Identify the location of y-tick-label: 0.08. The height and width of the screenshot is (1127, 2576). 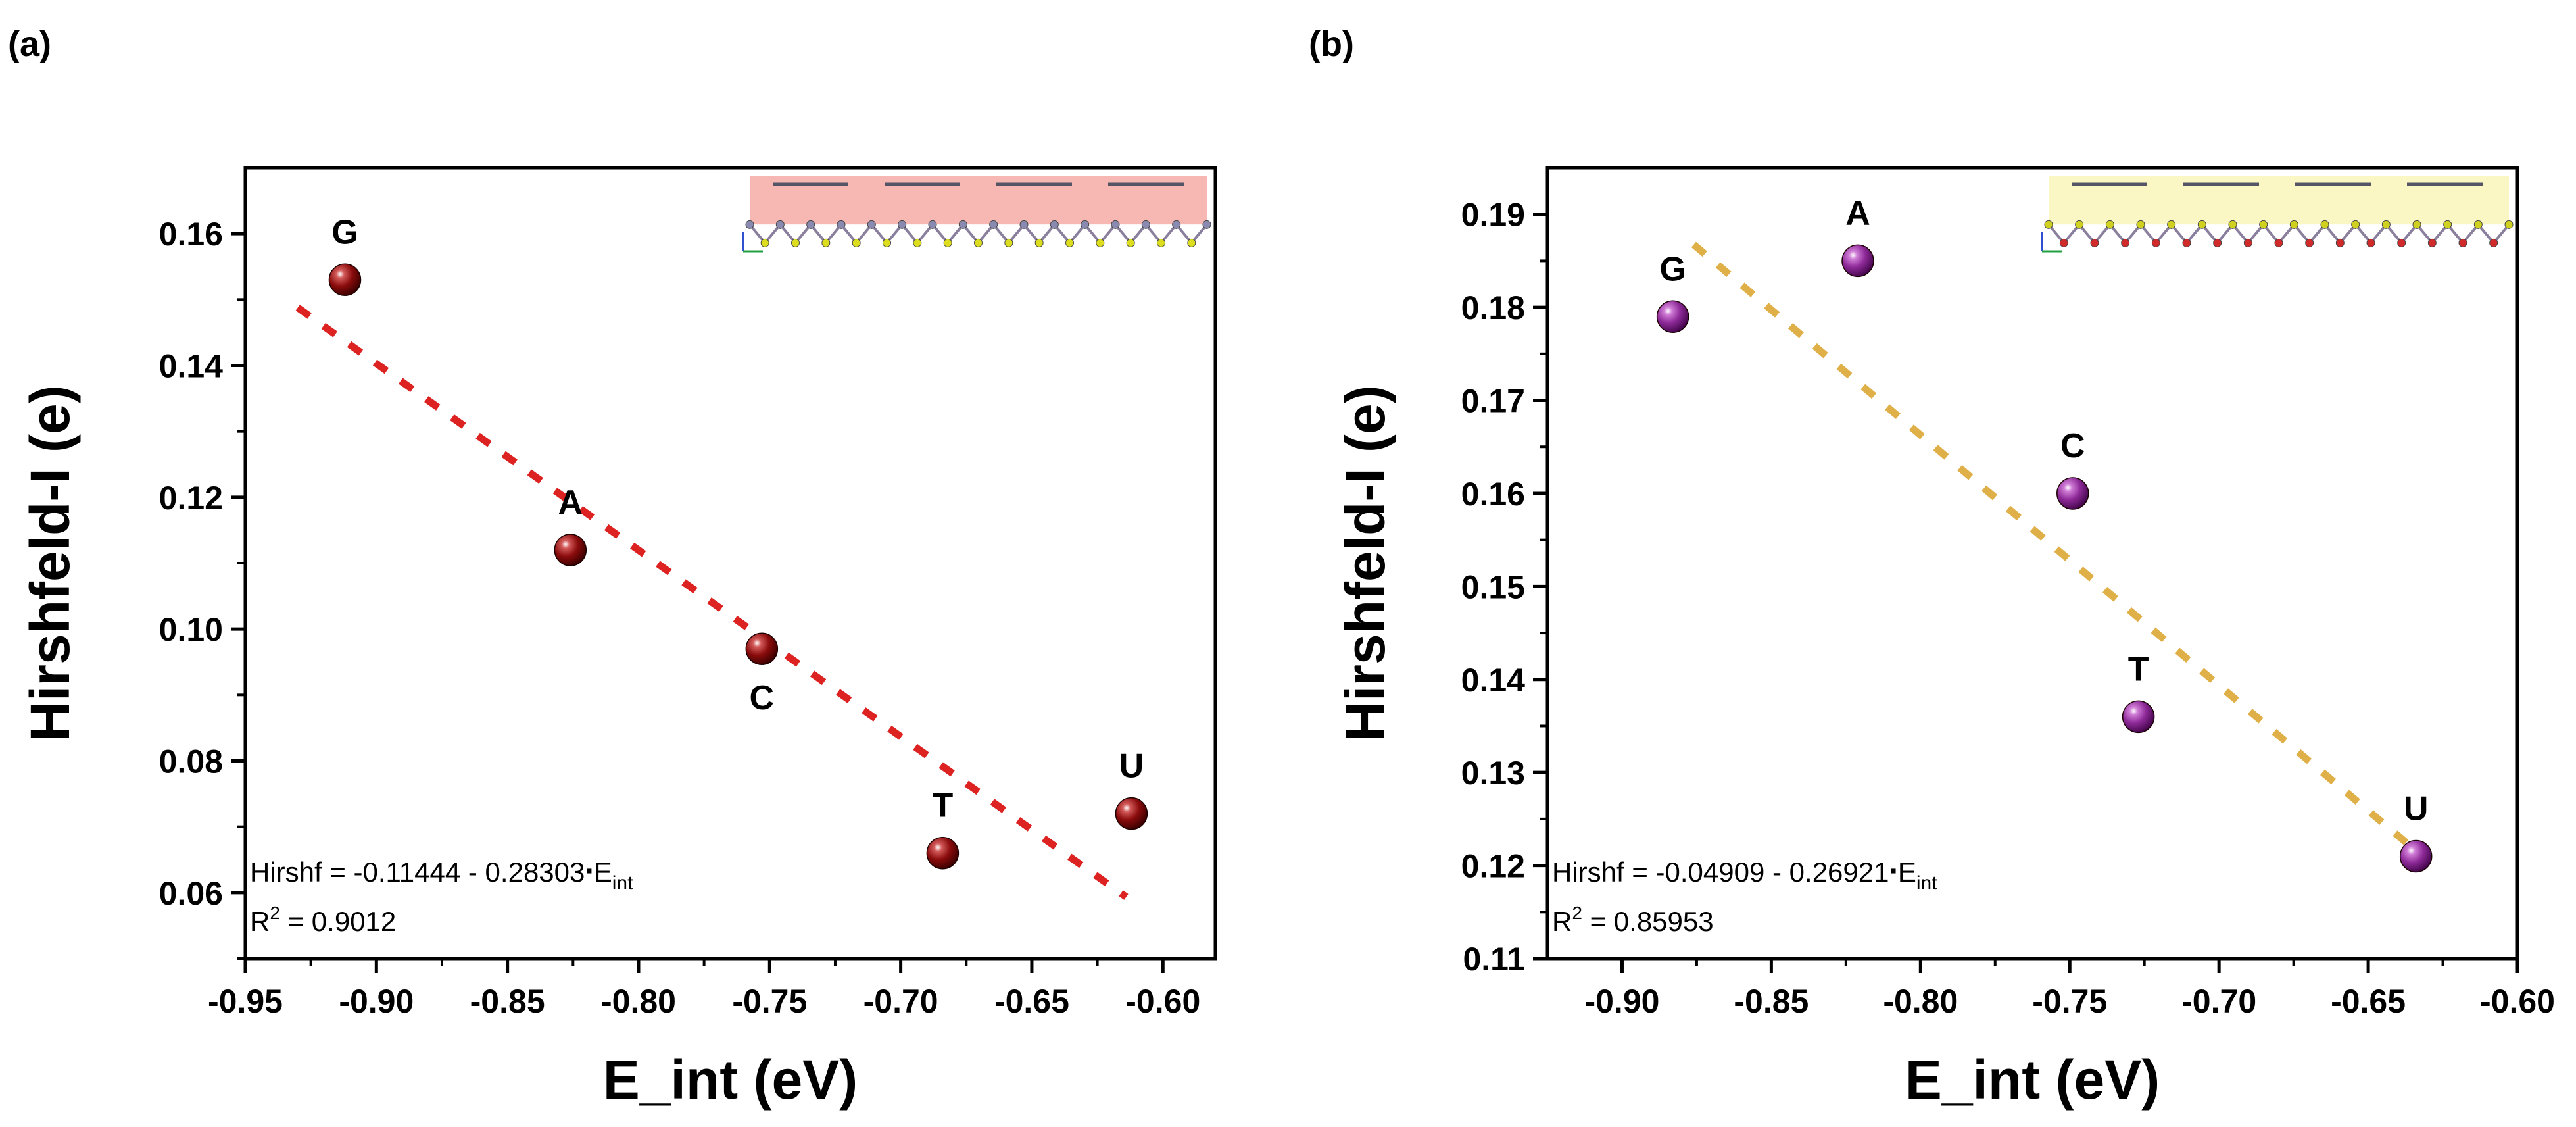
(191, 761).